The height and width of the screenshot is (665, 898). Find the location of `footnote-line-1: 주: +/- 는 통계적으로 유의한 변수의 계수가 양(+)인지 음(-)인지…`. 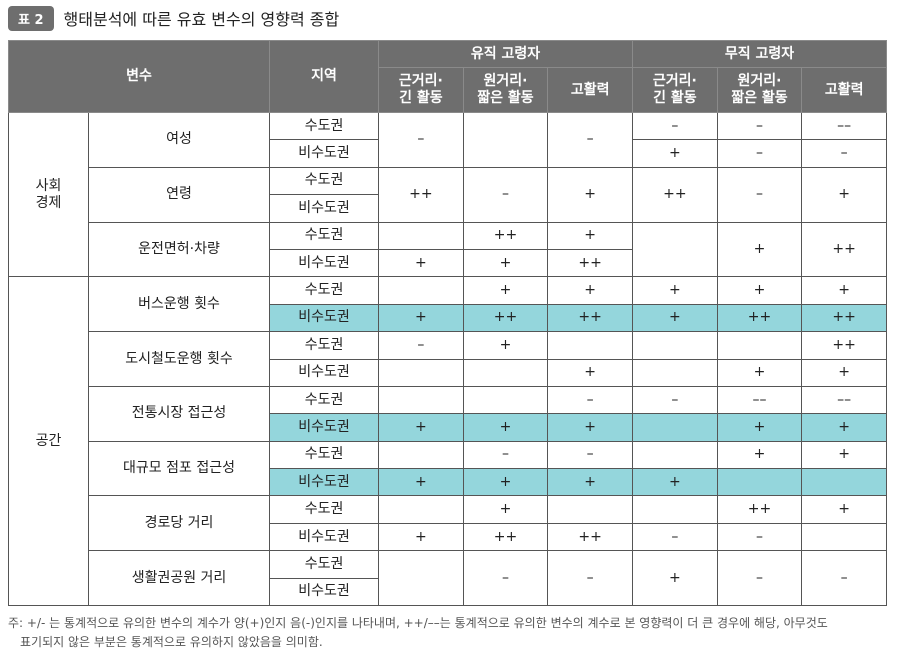

footnote-line-1: 주: +/- 는 통계적으로 유의한 변수의 계수가 양(+)인지 음(-)인지… is located at coordinates (418, 623).